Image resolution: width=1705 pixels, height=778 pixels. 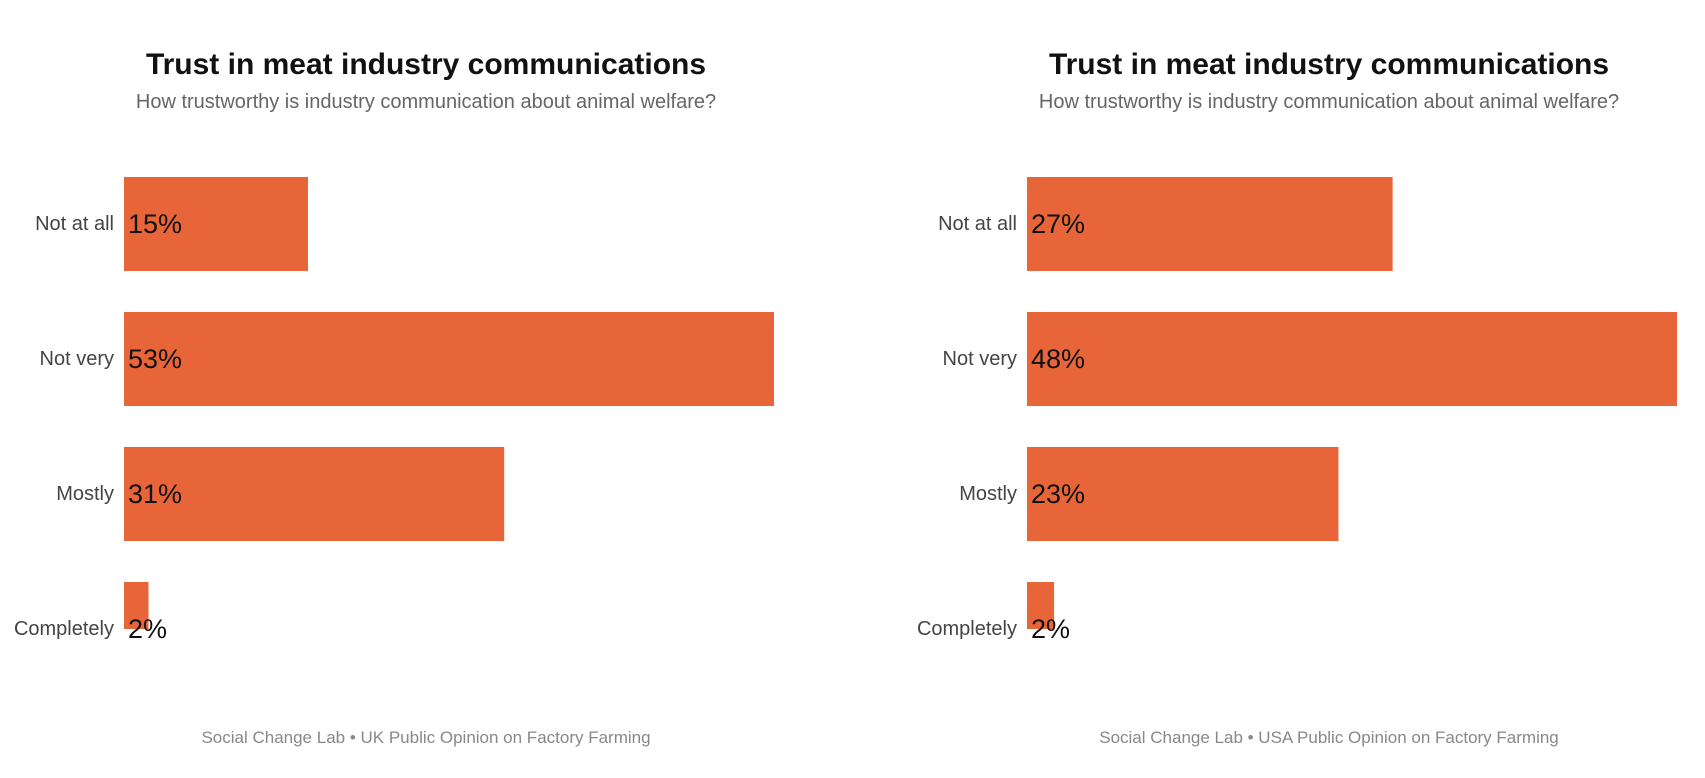 What do you see at coordinates (1058, 224) in the screenshot?
I see `value-label: 27%` at bounding box center [1058, 224].